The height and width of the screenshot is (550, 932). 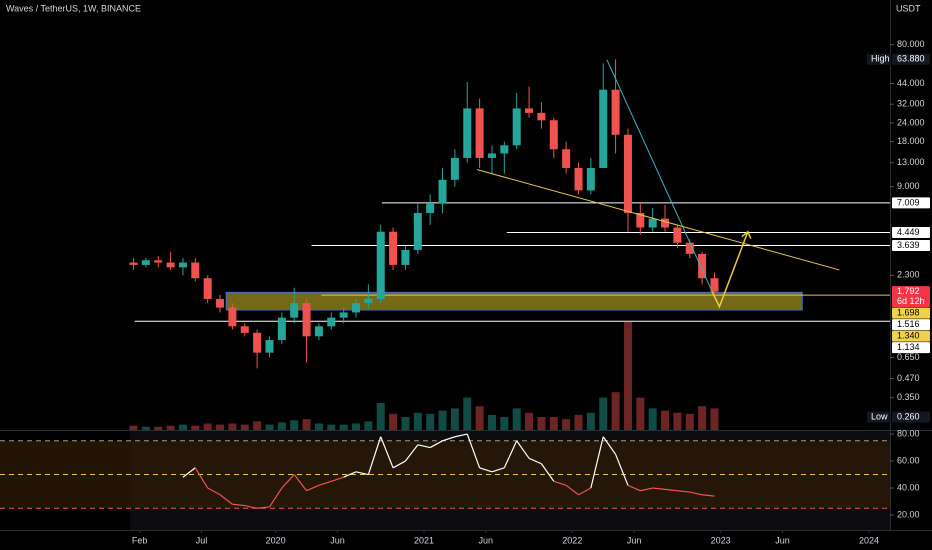 I want to click on price-tag-label: High, so click(x=880, y=59).